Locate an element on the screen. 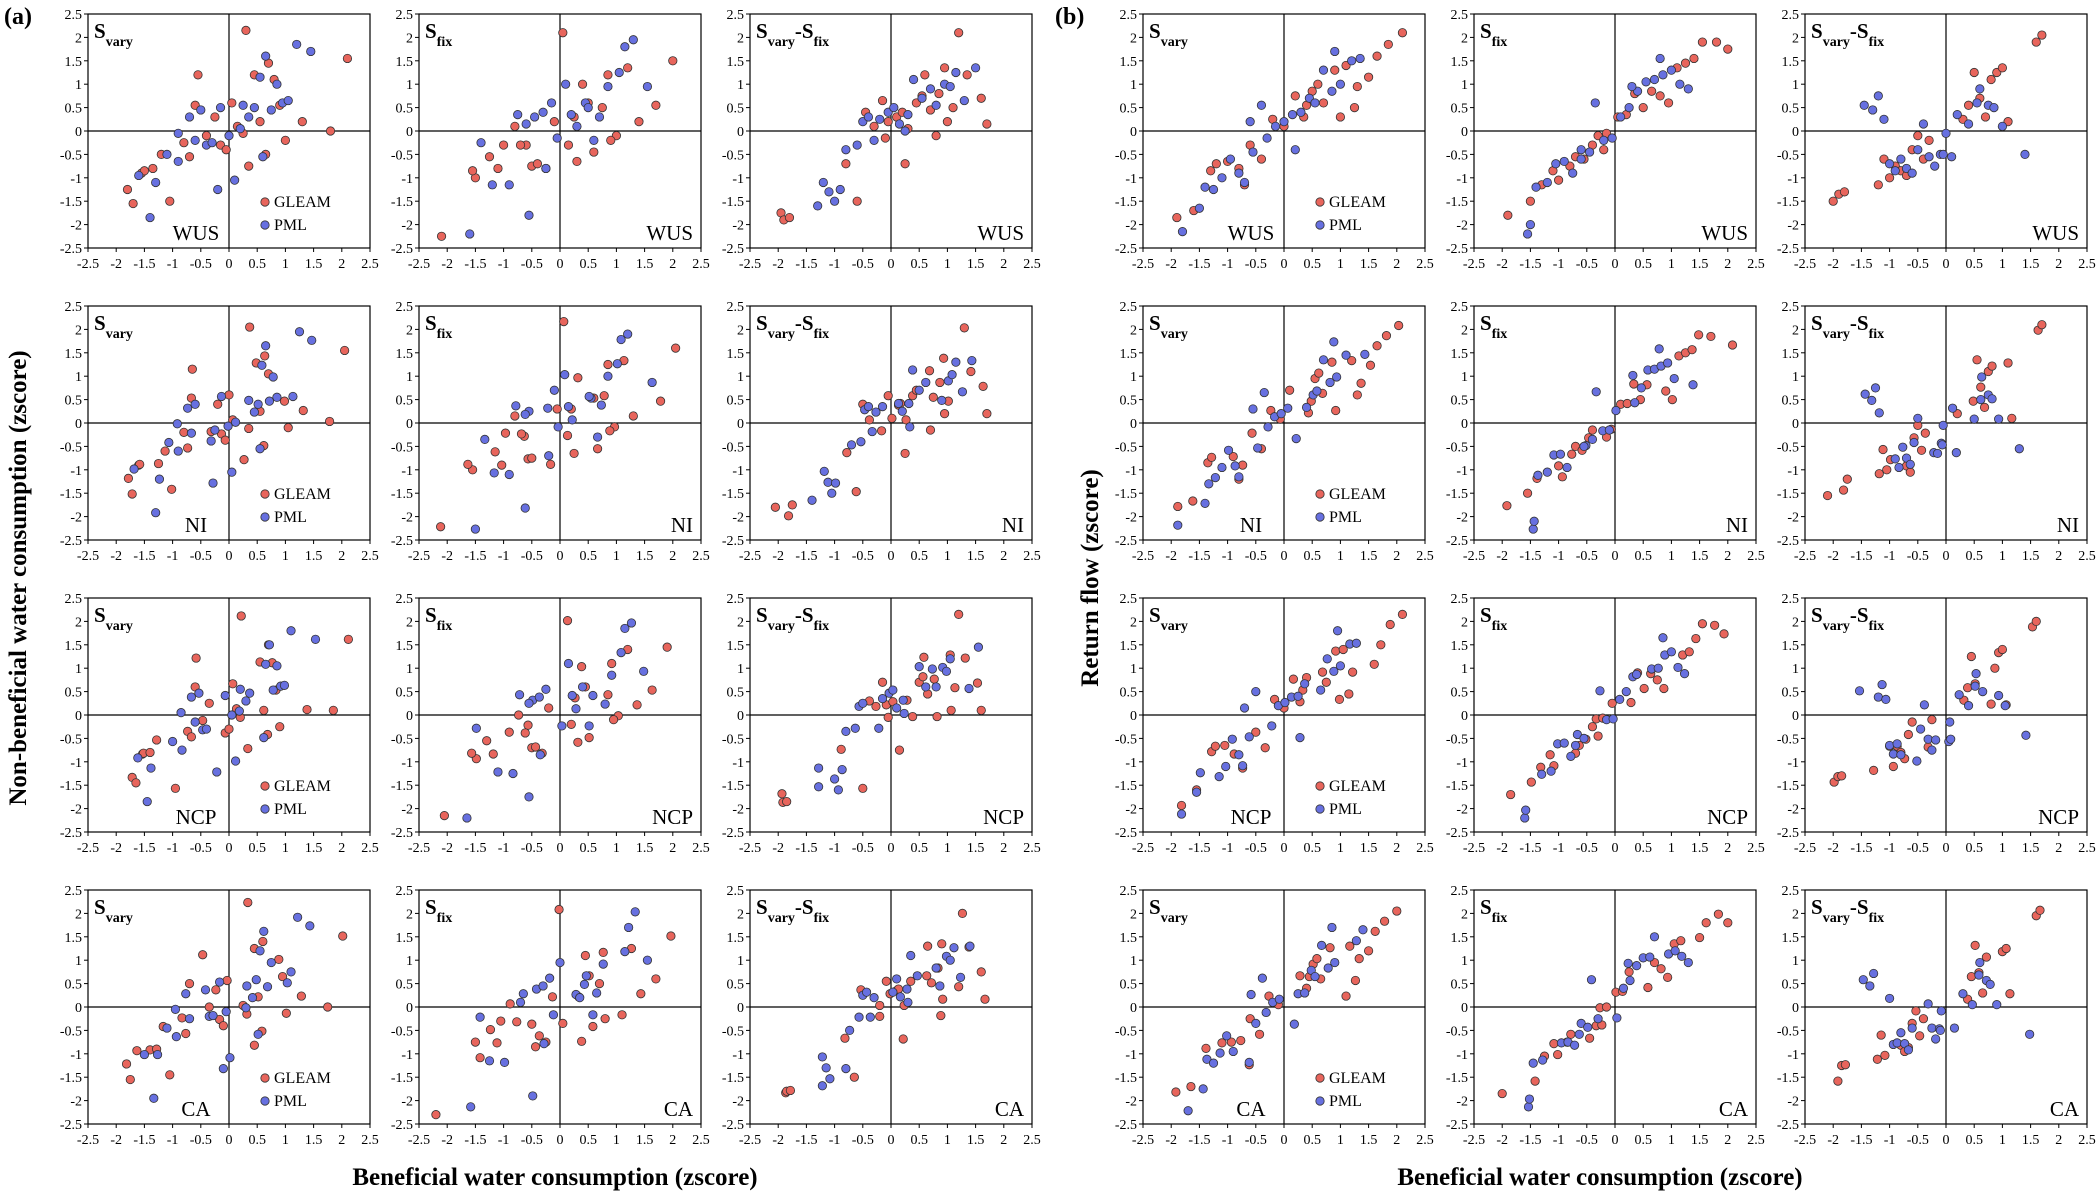 This screenshot has width=2100, height=1195. x-tick-label: 2.5 is located at coordinates (370, 556).